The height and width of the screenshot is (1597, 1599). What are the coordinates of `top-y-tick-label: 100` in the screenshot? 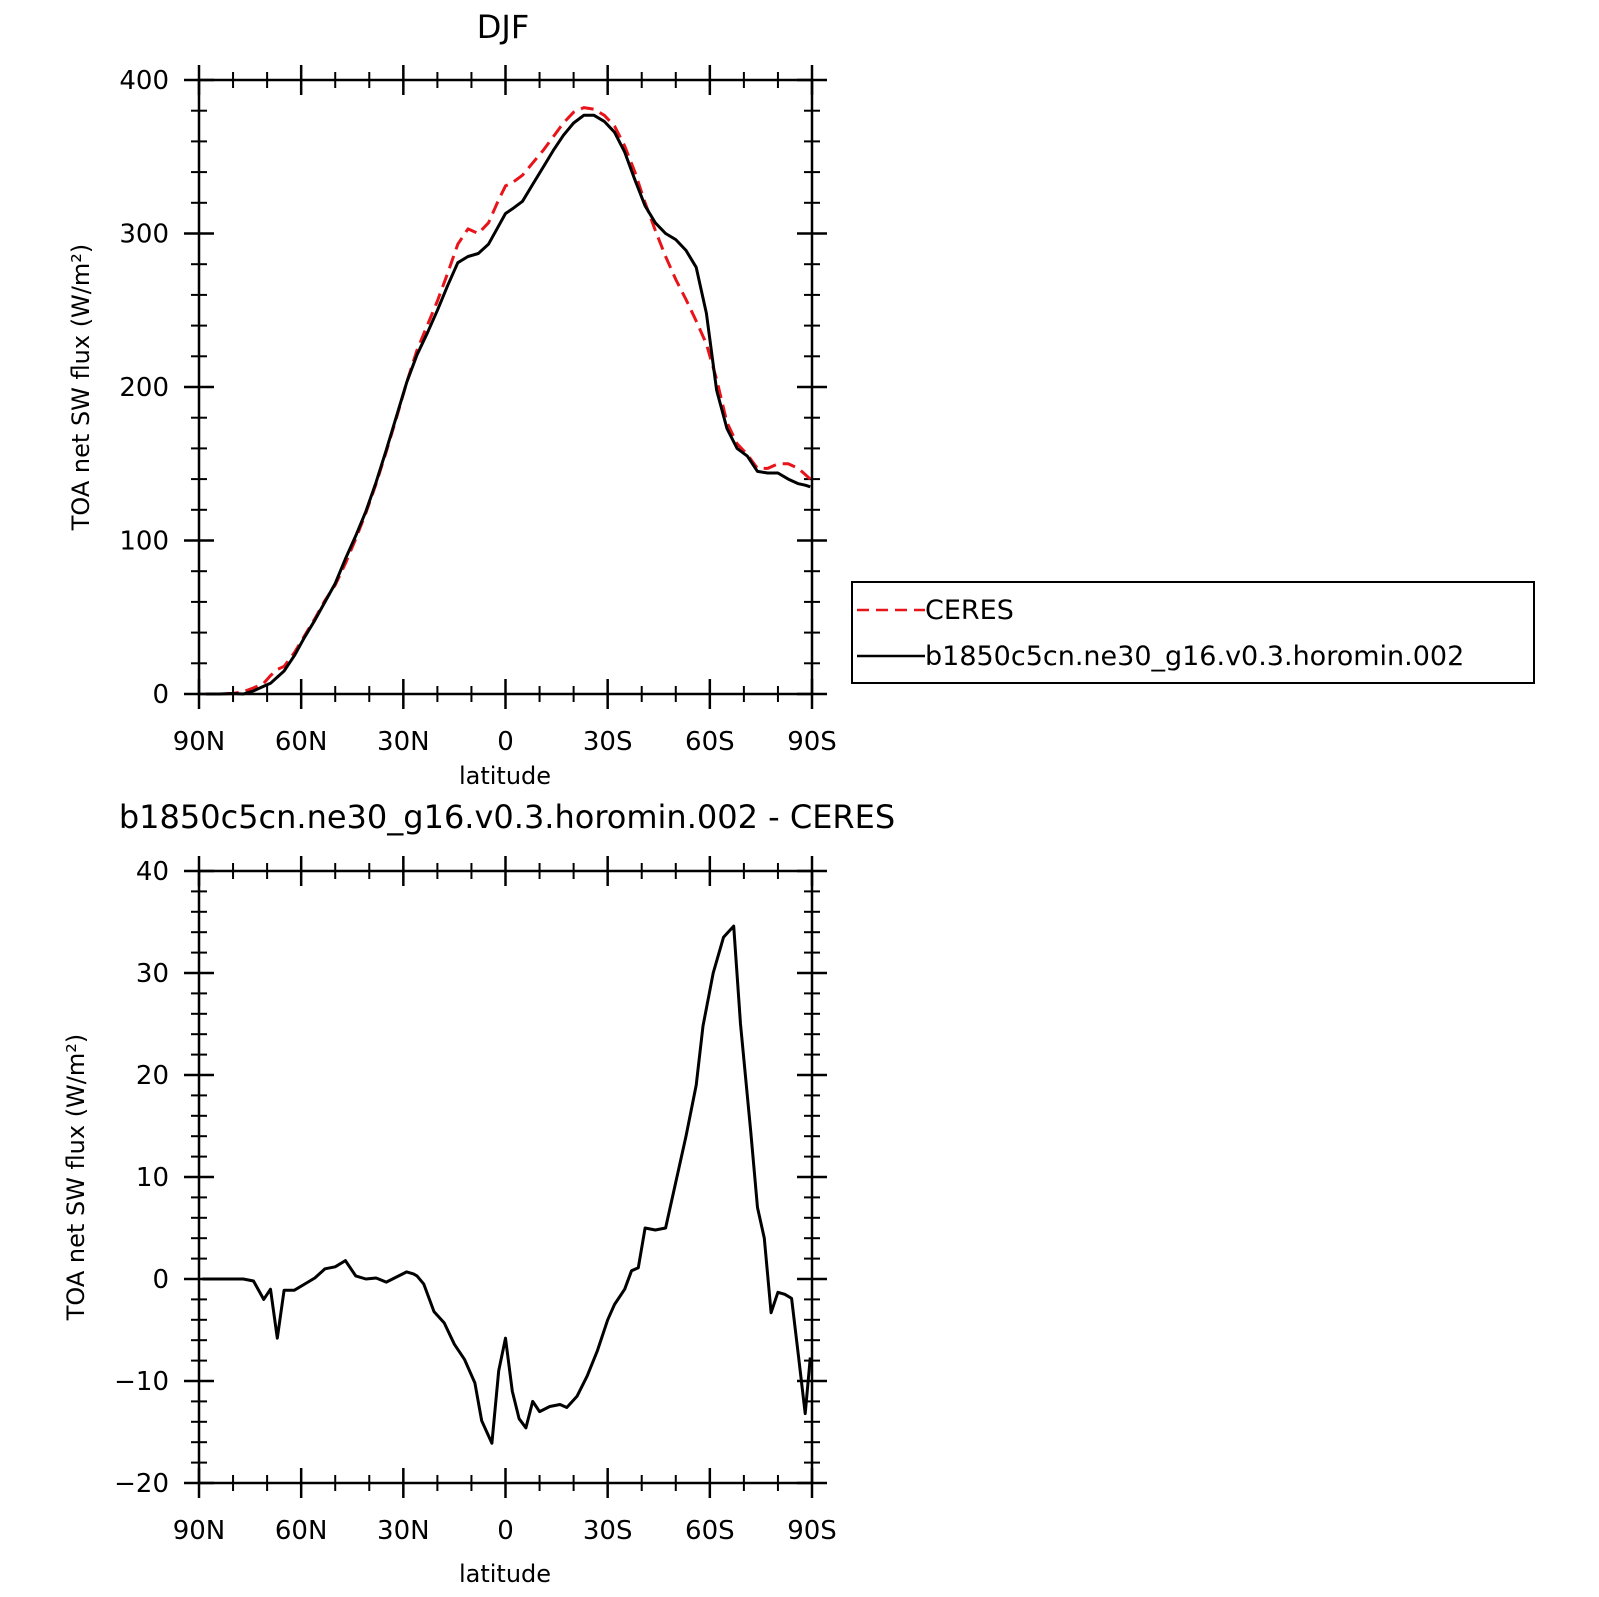 It's located at (144, 542).